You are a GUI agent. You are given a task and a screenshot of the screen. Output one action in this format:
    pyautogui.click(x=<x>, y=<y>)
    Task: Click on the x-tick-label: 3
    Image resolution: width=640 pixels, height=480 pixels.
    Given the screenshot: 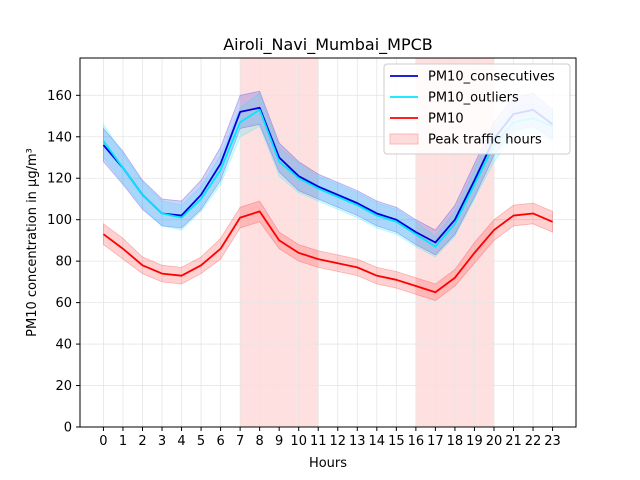 What is the action you would take?
    pyautogui.click(x=162, y=441)
    